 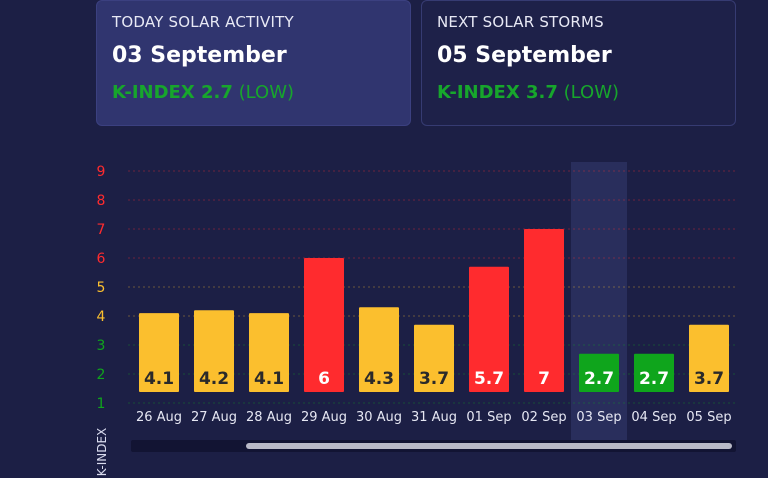 What do you see at coordinates (598, 417) in the screenshot?
I see `x-tick-label: 03 Sep` at bounding box center [598, 417].